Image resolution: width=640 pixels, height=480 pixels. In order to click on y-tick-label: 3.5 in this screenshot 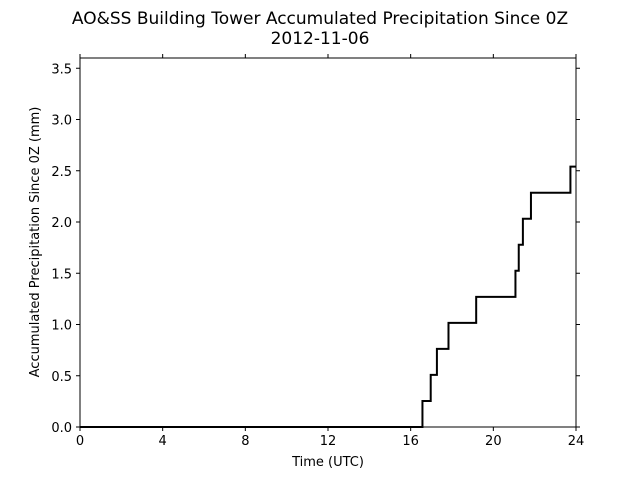, I will do `click(61, 69)`.